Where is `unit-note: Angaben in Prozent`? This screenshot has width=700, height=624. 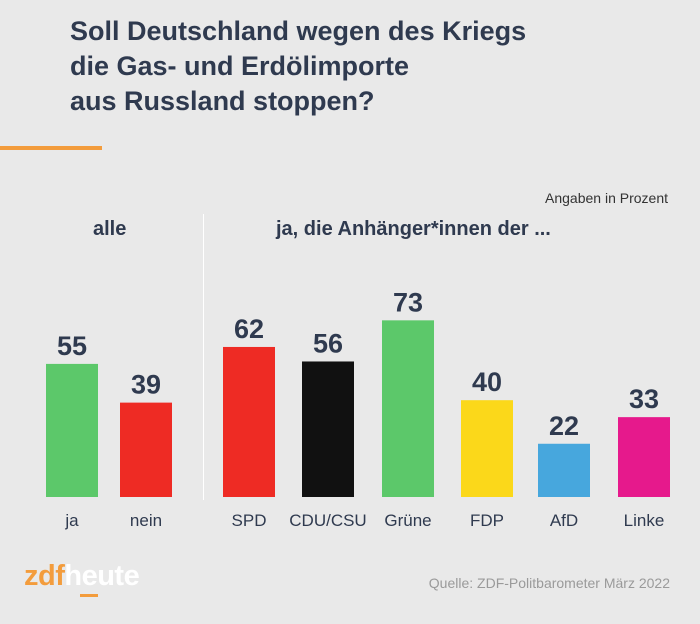 unit-note: Angaben in Prozent is located at coordinates (606, 198).